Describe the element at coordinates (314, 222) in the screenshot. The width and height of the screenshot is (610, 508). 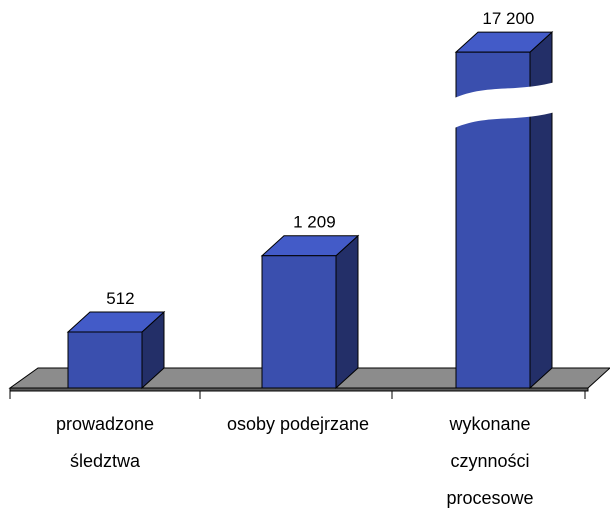
I see `value-label: 1 209` at that location.